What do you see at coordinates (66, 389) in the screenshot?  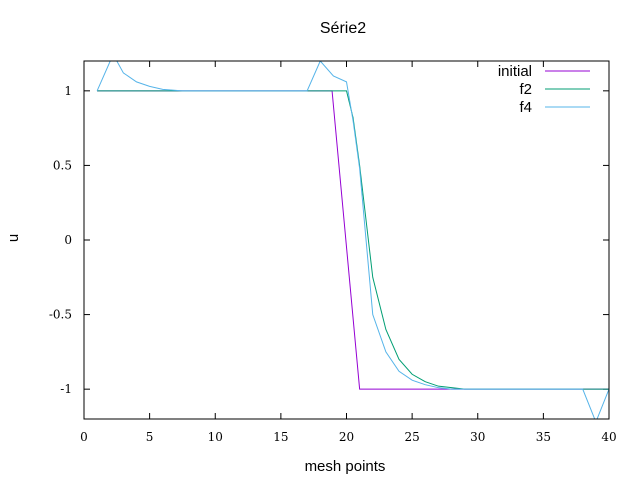 I see `y-tick-label: -1` at bounding box center [66, 389].